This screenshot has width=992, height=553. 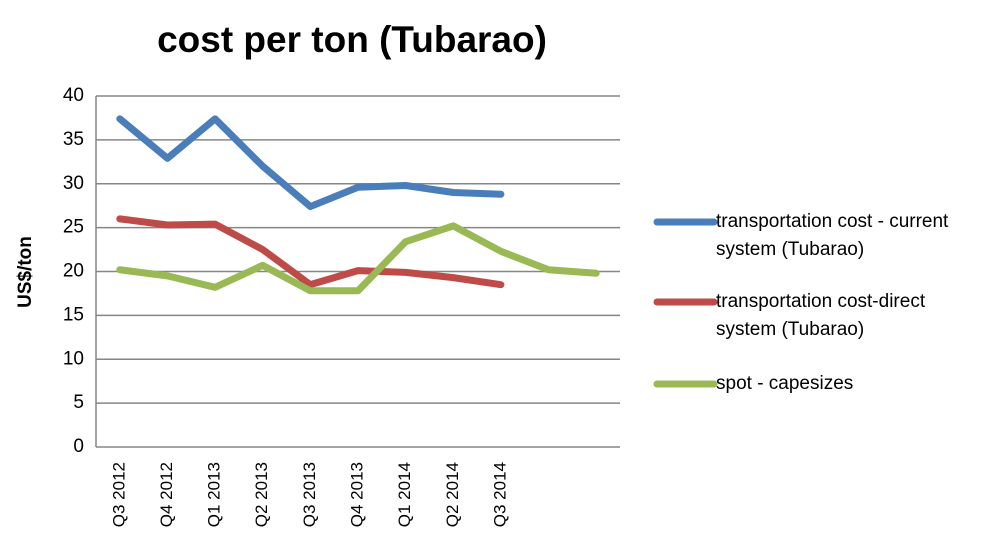 I want to click on chart-title: cost per ton (Tubarao), so click(x=352, y=39).